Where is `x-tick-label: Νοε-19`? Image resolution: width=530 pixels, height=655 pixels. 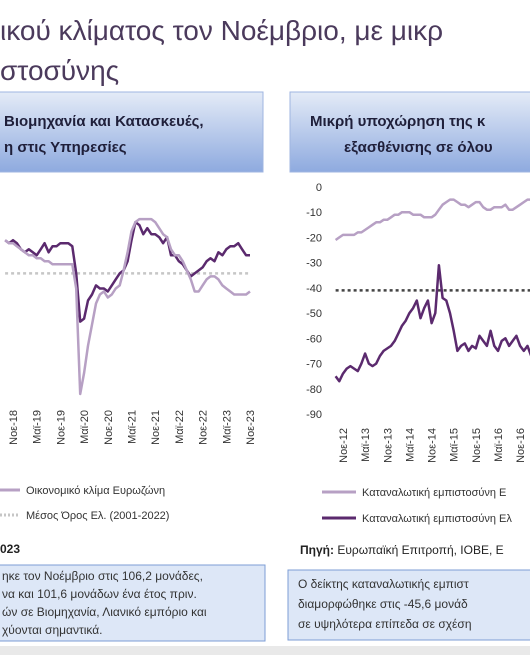
x-tick-label: Νοε-19 is located at coordinates (61, 427).